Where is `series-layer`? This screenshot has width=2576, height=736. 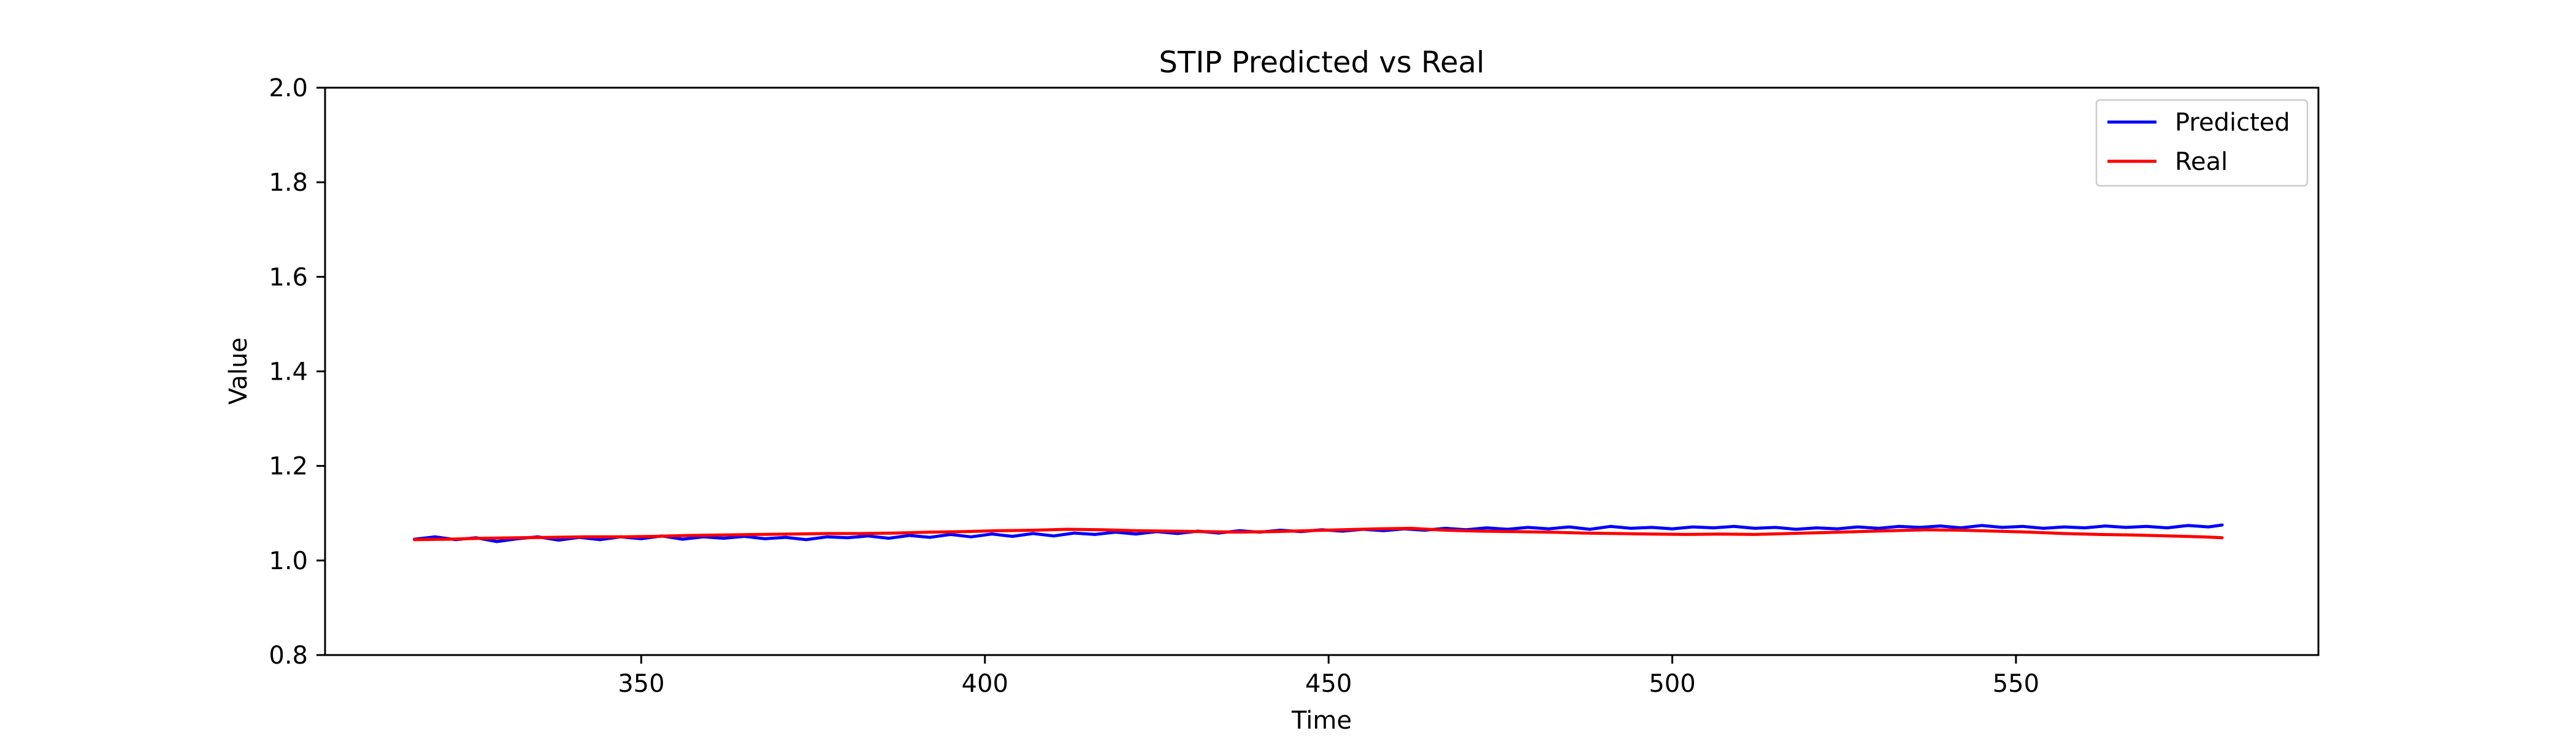
series-layer is located at coordinates (1318, 533).